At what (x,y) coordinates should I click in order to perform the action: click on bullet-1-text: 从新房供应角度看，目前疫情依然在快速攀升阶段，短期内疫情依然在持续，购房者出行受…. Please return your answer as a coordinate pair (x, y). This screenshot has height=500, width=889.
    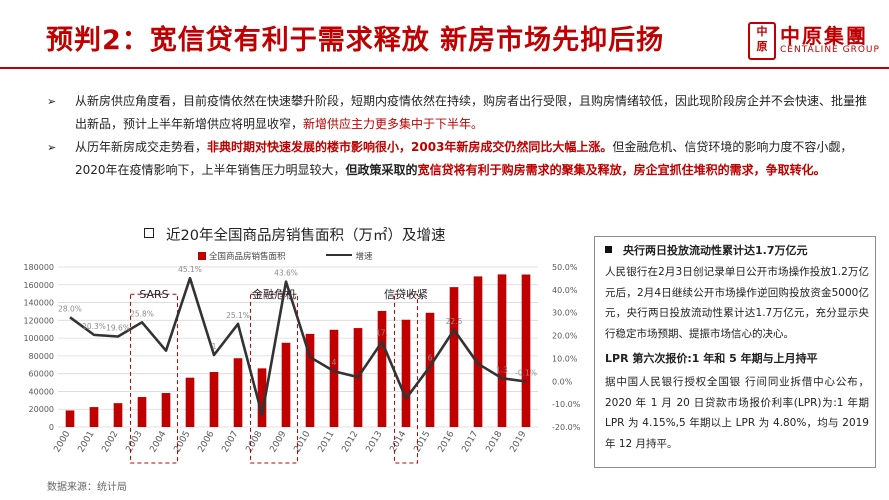
    Looking at the image, I should click on (471, 112).